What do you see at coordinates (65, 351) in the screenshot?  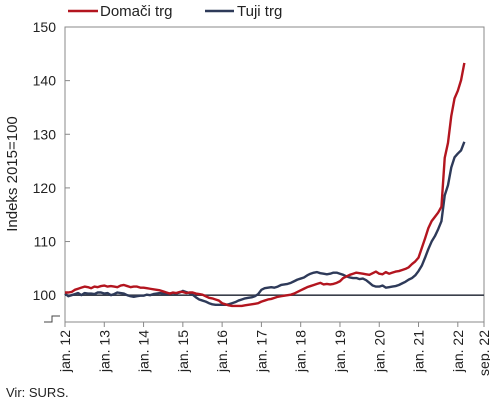 I see `x-tick-label: jan. 12` at bounding box center [65, 351].